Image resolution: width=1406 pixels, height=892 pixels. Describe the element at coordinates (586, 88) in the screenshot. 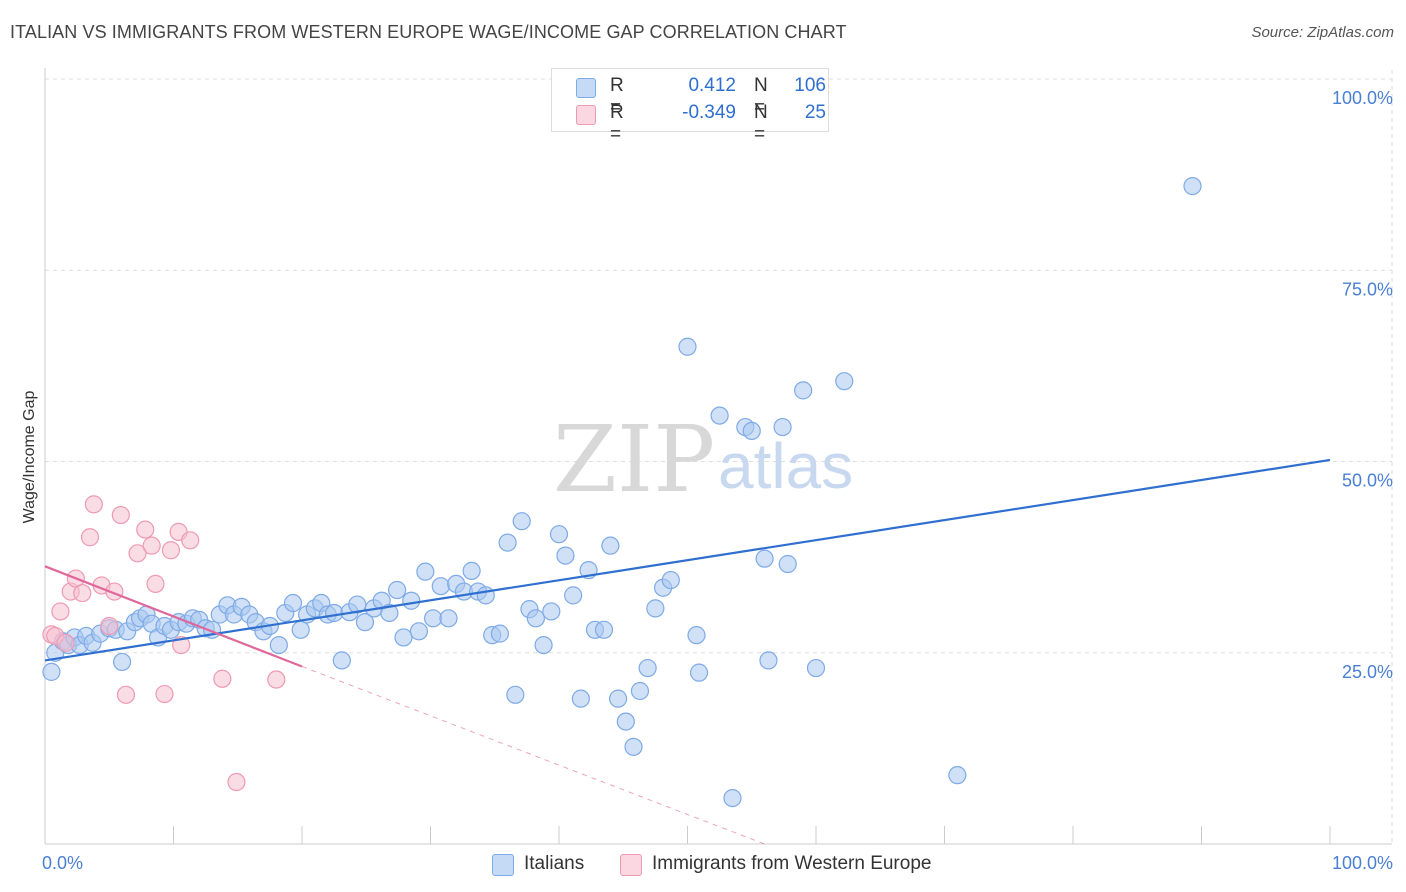

I see `legend-swatch-italians` at that location.